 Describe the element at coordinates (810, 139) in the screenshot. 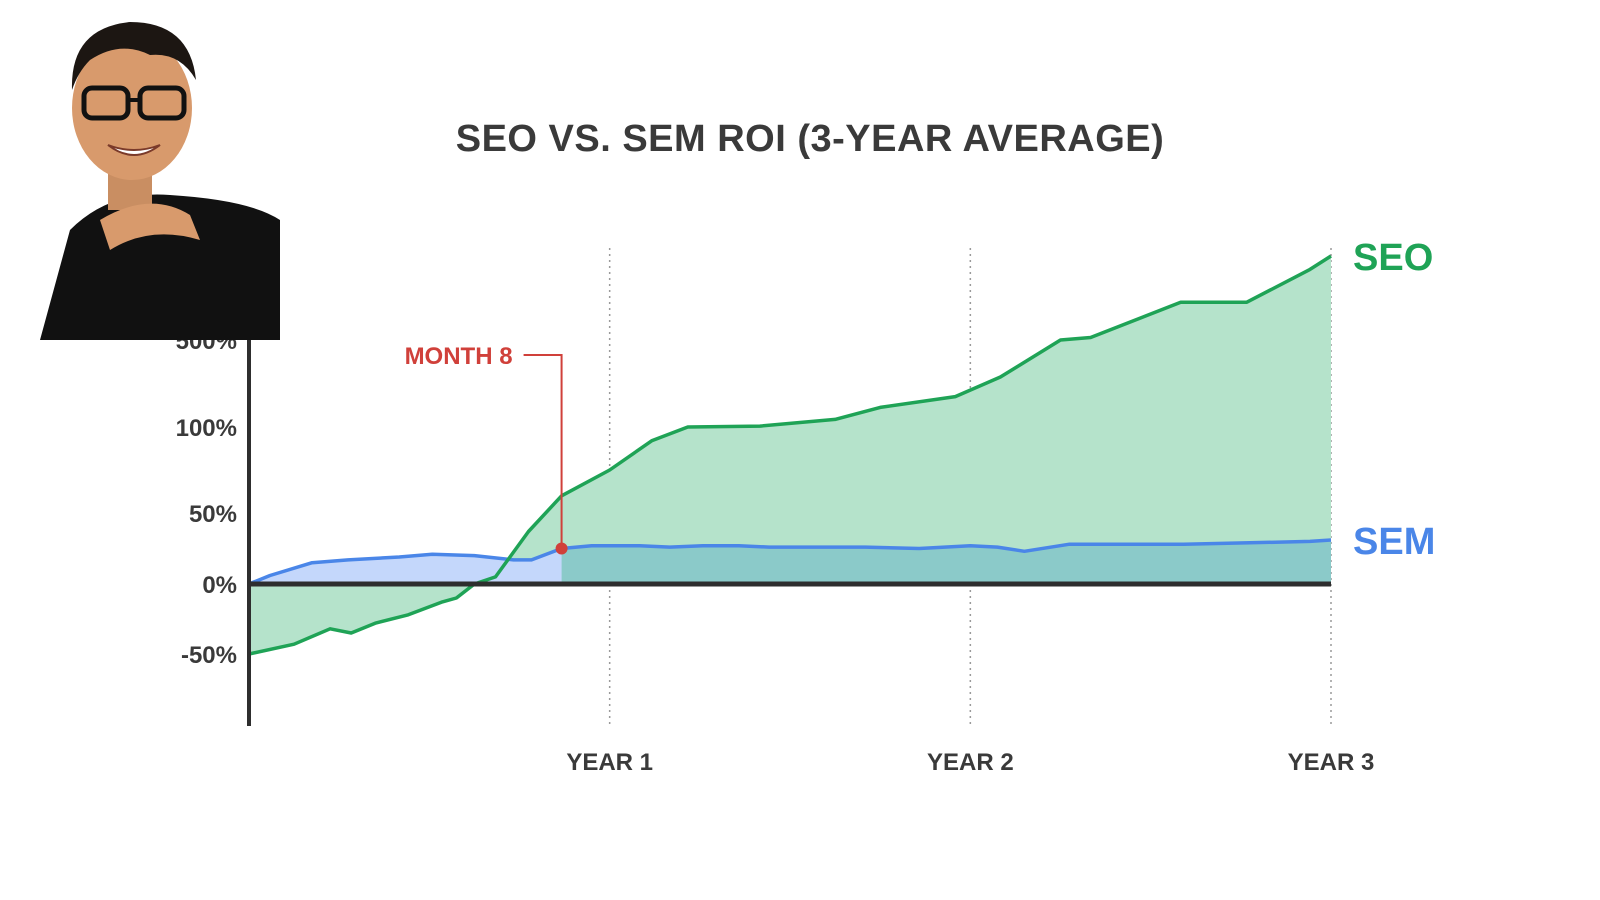

I see `chart-title: SEO VS. SEM ROI (3-YEAR AVERAGE)` at that location.